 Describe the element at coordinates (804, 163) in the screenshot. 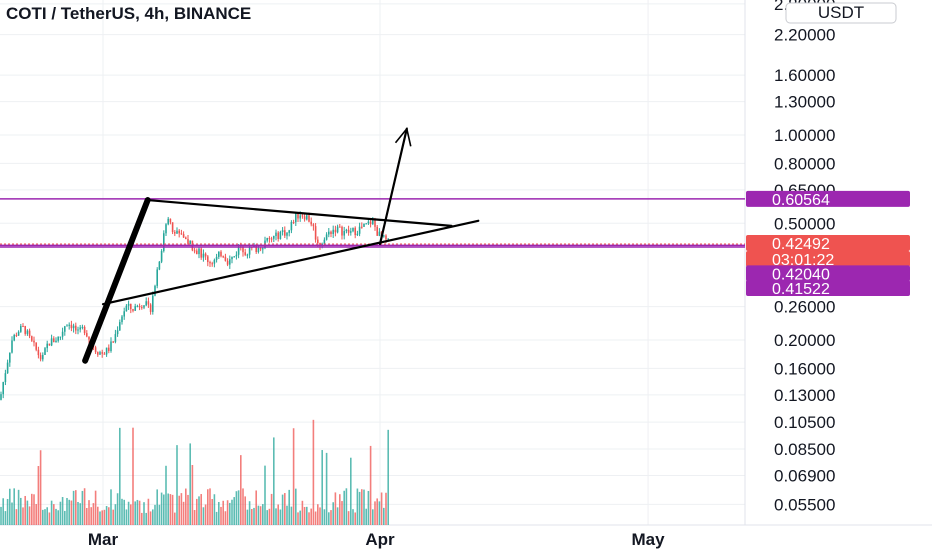

I see `price-tick-label: 0.80000` at that location.